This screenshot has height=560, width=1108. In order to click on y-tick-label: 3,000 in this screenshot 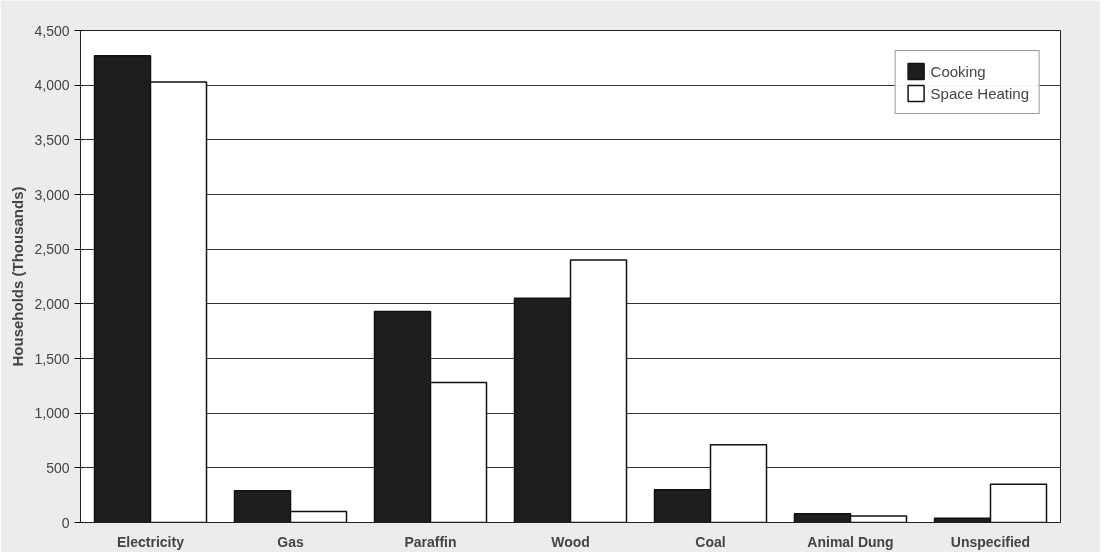, I will do `click(52, 194)`.